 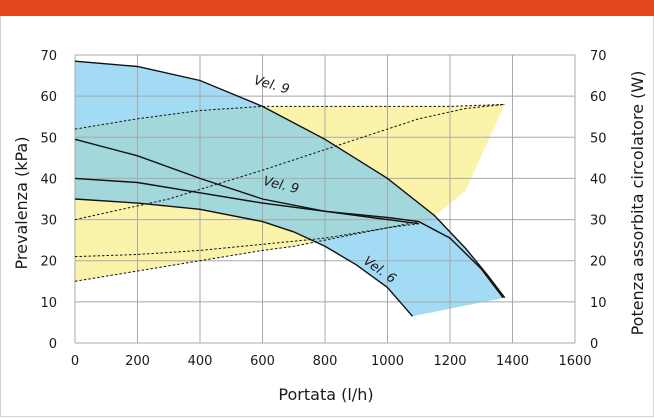 What do you see at coordinates (598, 138) in the screenshot?
I see `y2-tick-label: 50` at bounding box center [598, 138].